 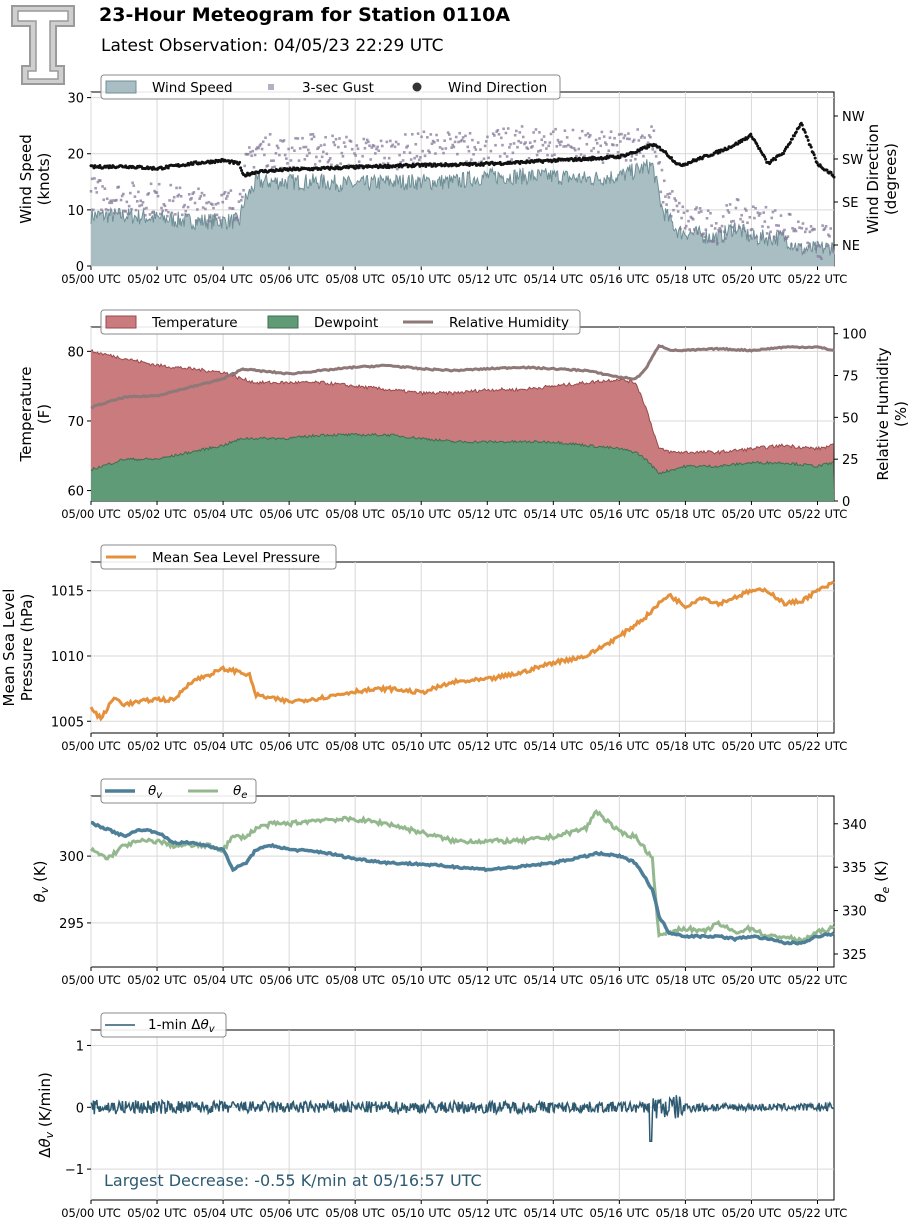 What do you see at coordinates (155, 792) in the screenshot?
I see `legend-label: θv` at bounding box center [155, 792].